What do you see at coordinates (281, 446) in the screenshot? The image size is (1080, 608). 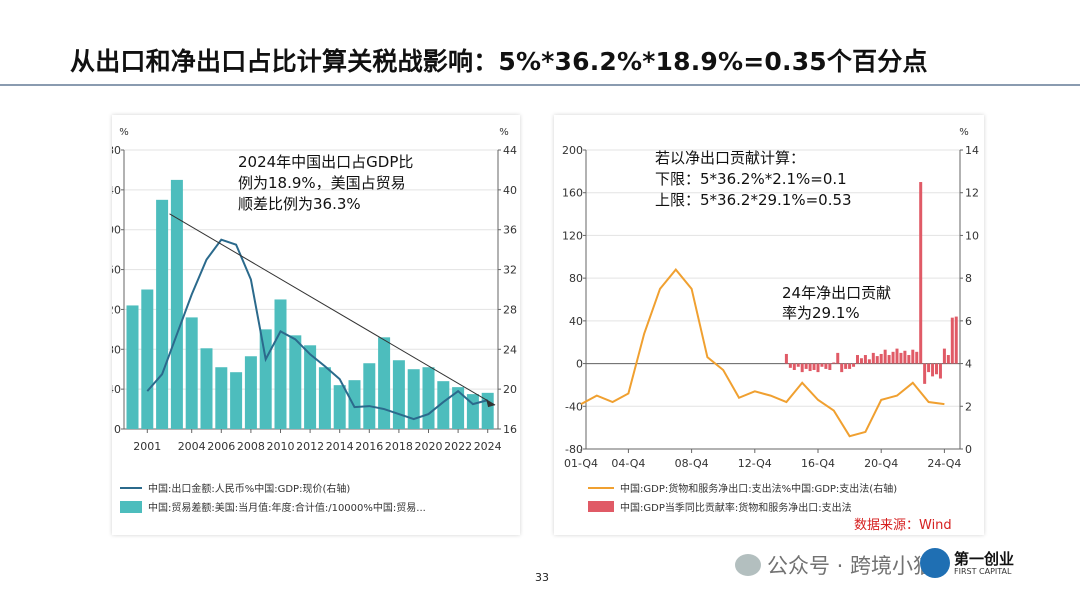 I see `x-tick: 2010` at bounding box center [281, 446].